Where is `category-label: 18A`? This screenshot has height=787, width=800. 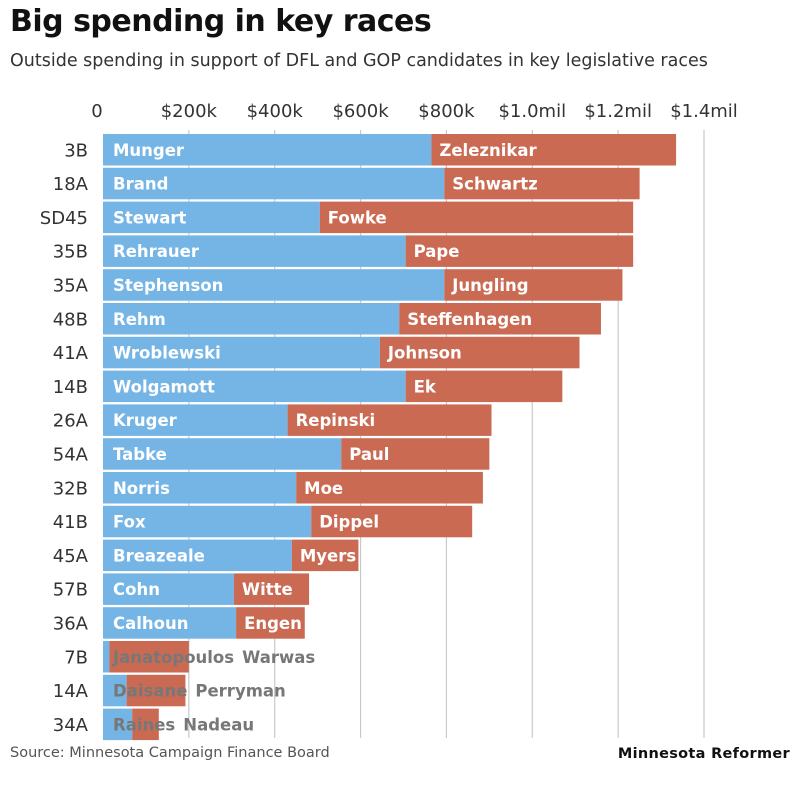
category-label: 18A is located at coordinates (71, 184).